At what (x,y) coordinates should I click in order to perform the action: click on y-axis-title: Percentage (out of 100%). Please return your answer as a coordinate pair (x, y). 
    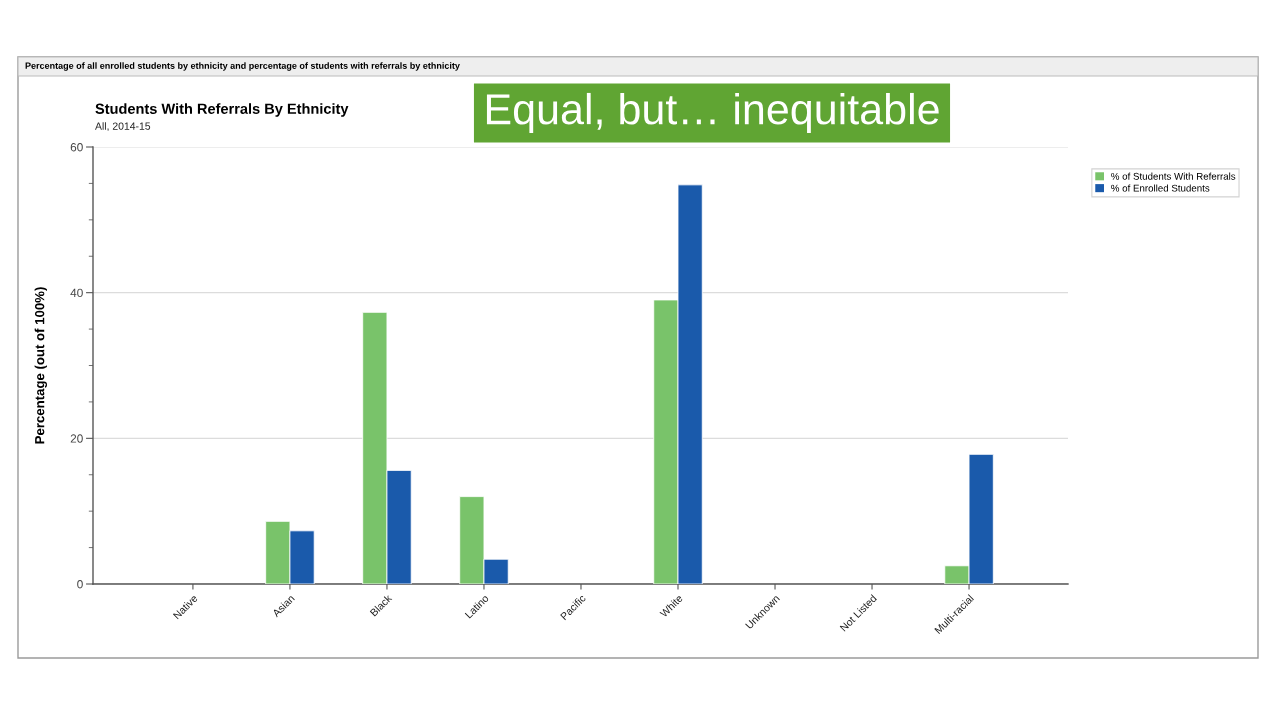
    Looking at the image, I should click on (40, 365).